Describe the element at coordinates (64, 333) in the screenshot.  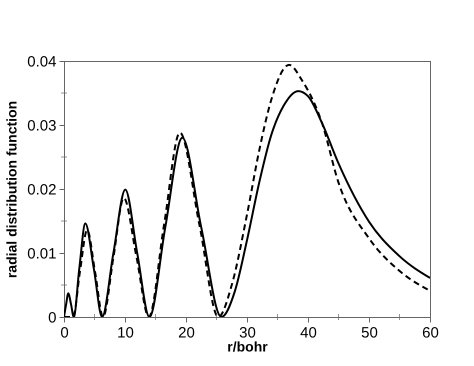
I see `x-tick-label: 0` at that location.